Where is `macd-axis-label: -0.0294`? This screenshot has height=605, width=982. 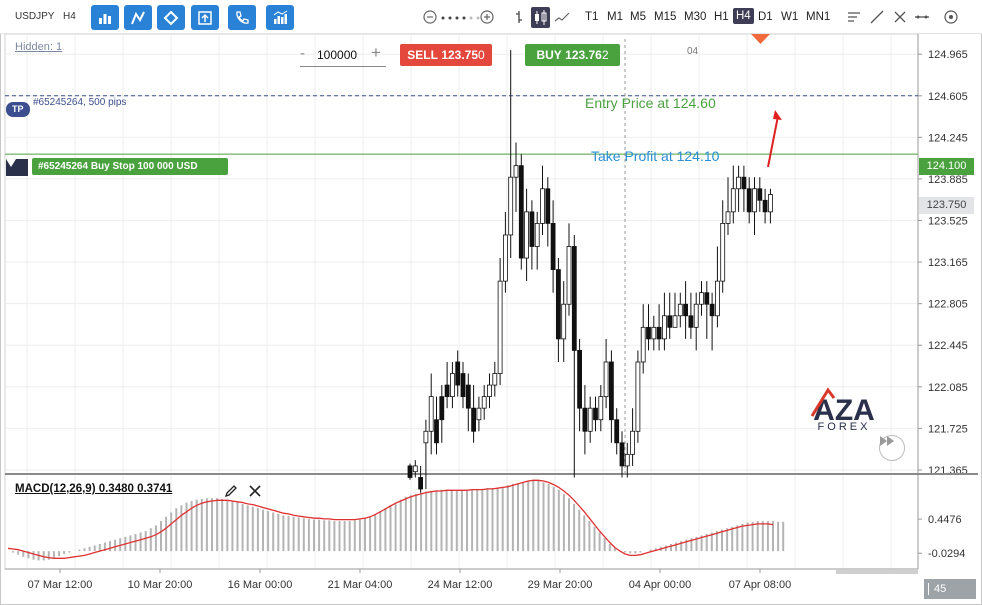
macd-axis-label: -0.0294 is located at coordinates (946, 554).